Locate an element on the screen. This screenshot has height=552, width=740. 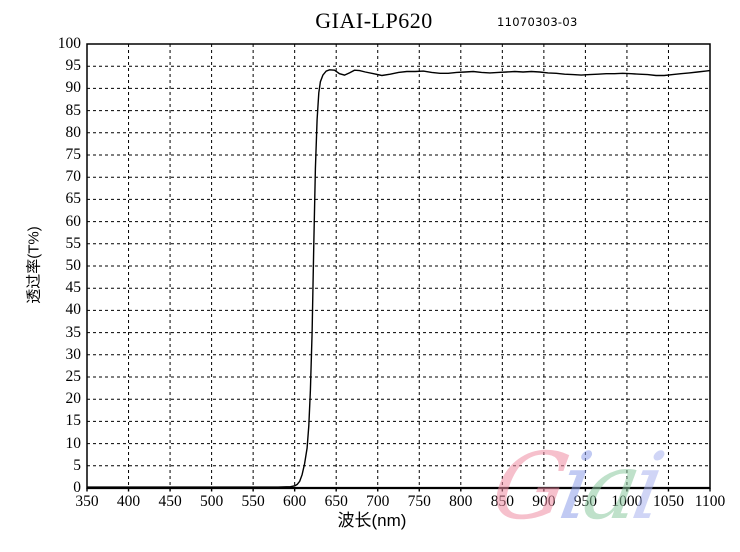
x-tick-label: 500 is located at coordinates (211, 501).